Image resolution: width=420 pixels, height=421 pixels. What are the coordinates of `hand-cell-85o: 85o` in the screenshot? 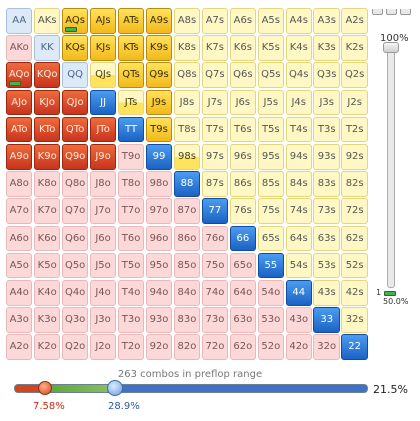 It's located at (187, 265).